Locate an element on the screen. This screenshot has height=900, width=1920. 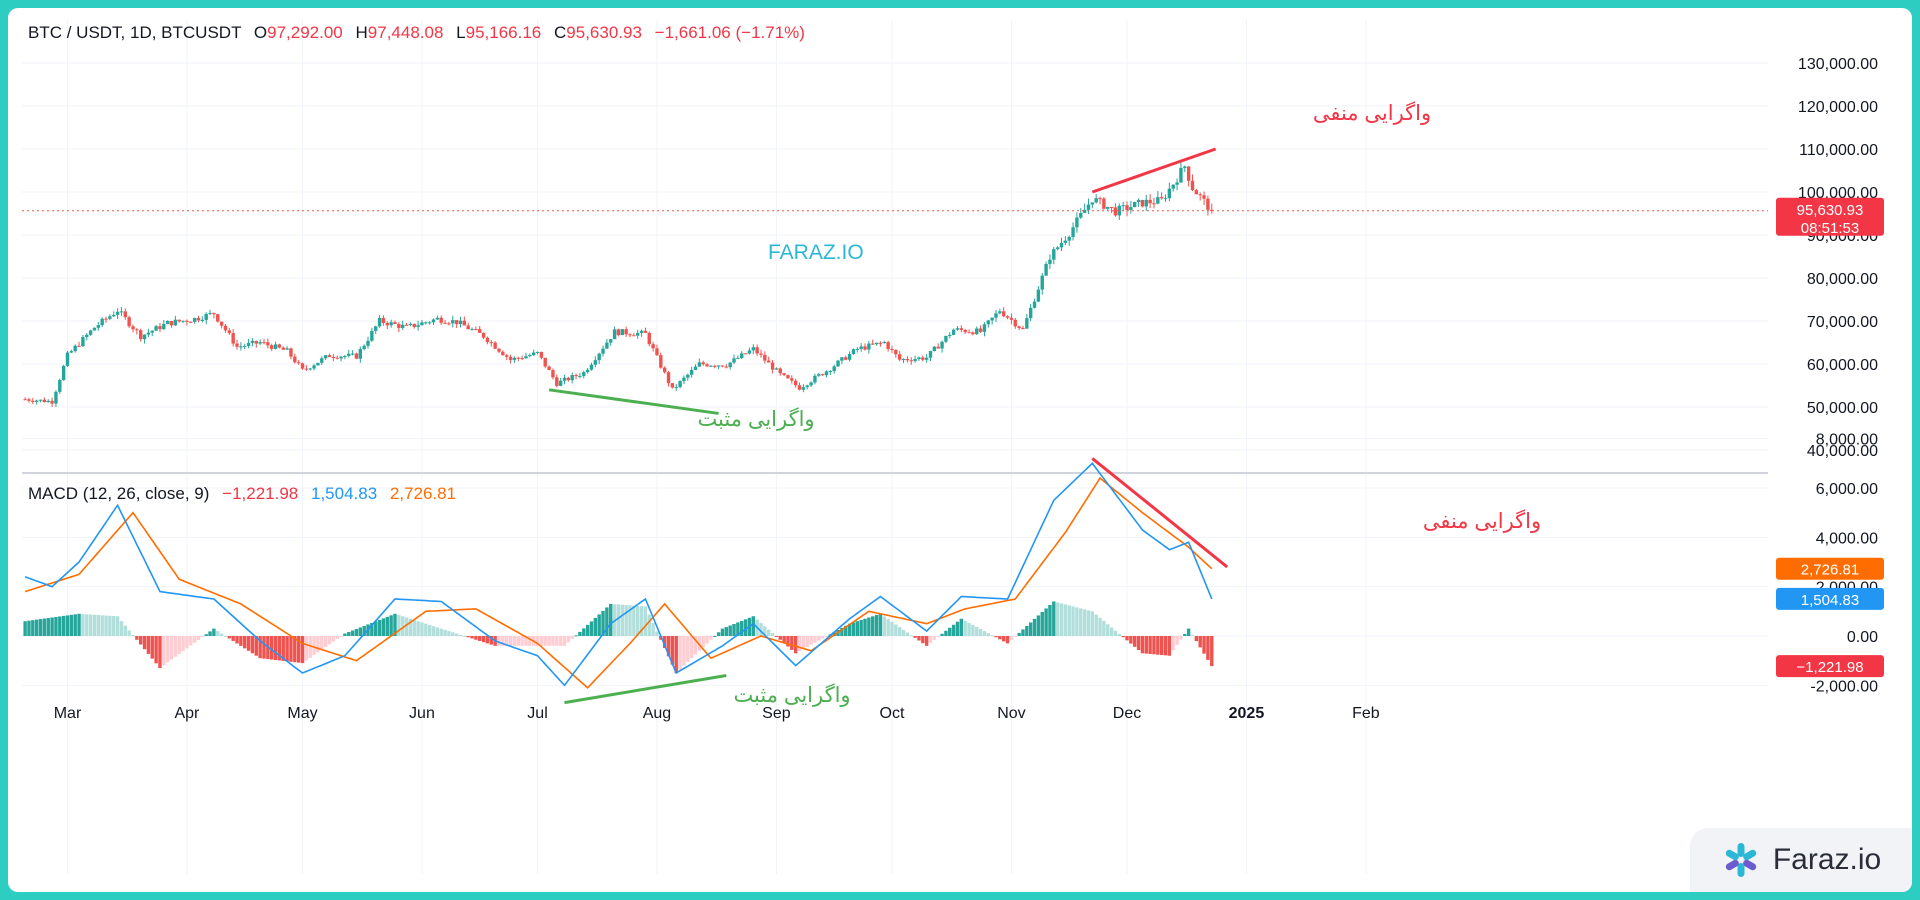
close-value: 95,630.93 is located at coordinates (604, 32).